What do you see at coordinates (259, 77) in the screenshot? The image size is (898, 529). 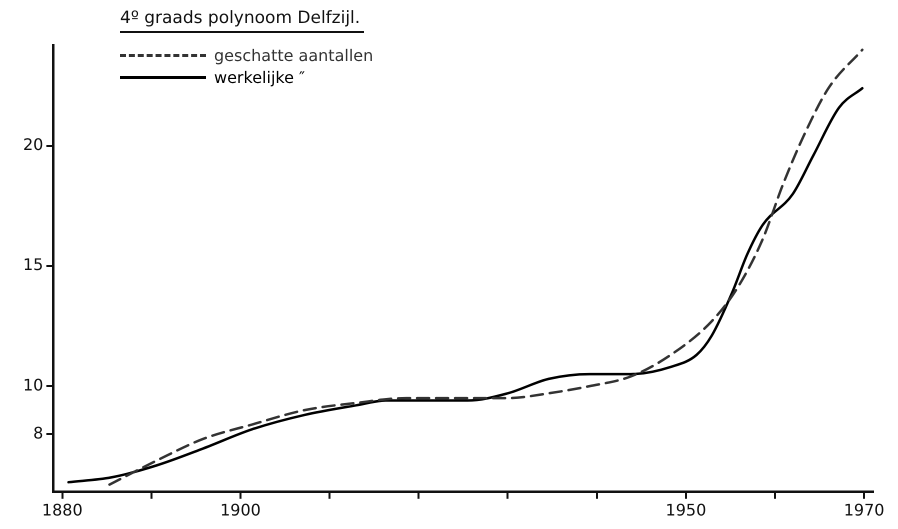 I see `text: werkelijke ″` at bounding box center [259, 77].